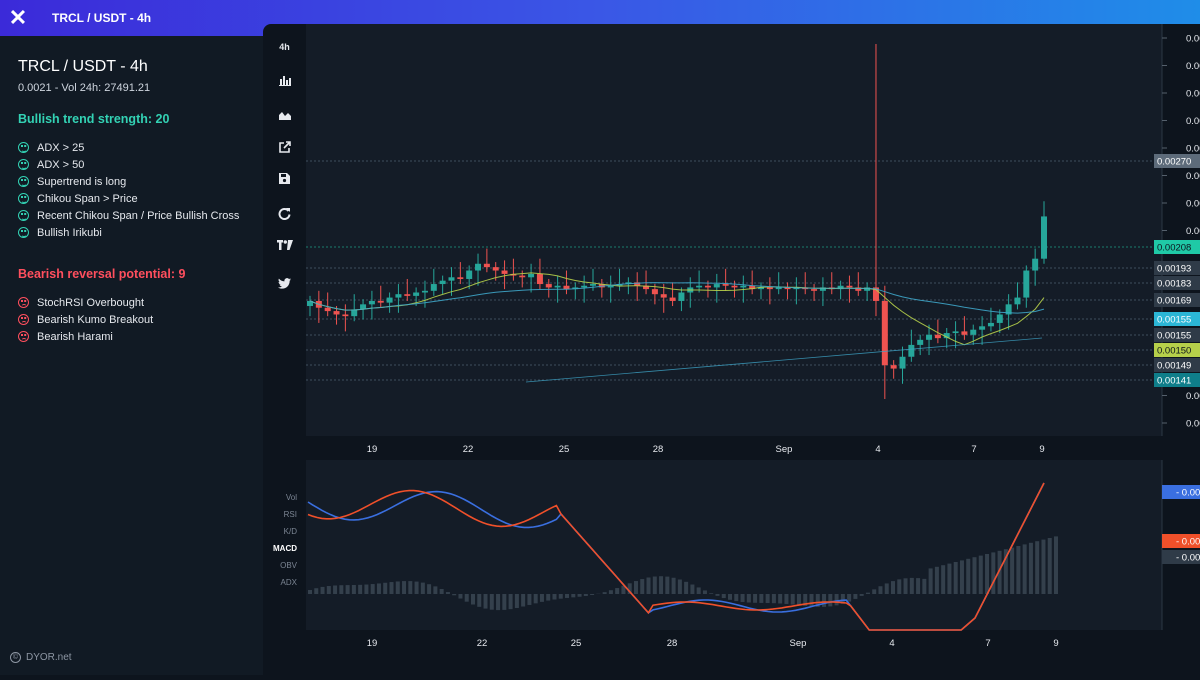 The image size is (1200, 680). Describe the element at coordinates (1193, 94) in the screenshot. I see `y-tick-label: 0.00320` at that location.